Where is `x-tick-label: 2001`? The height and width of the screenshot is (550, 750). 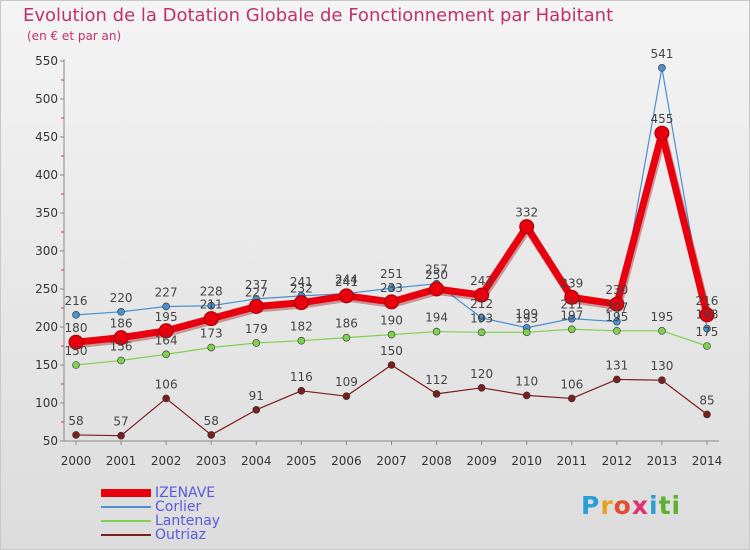 x-tick-label: 2001 is located at coordinates (121, 461).